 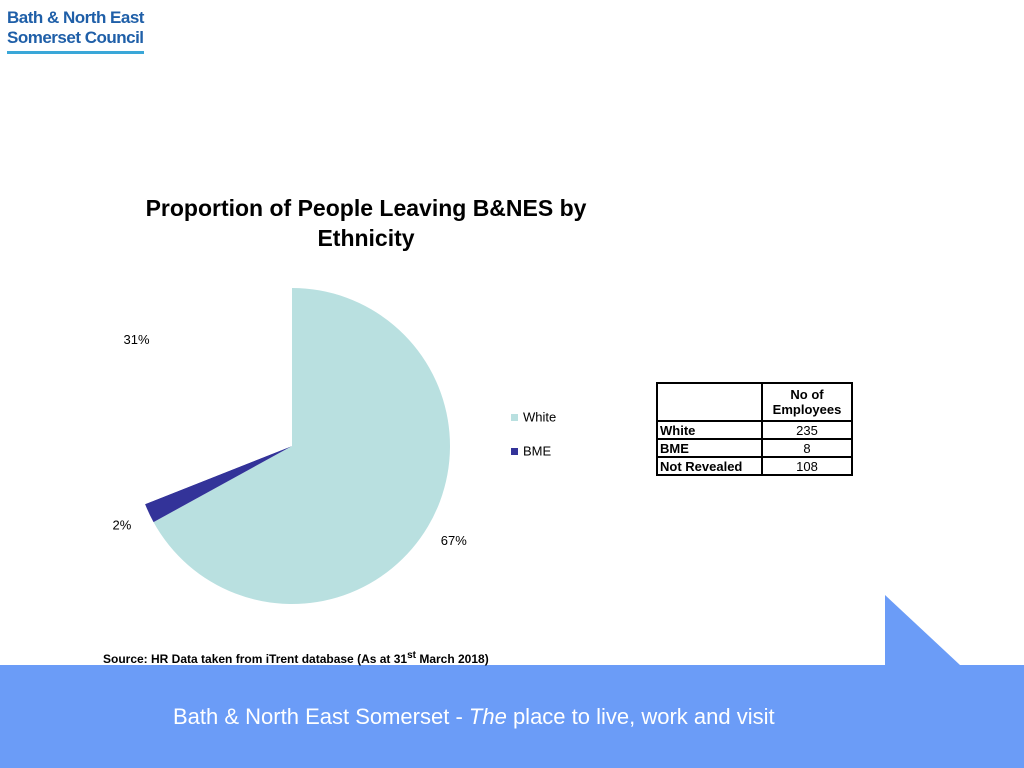 What do you see at coordinates (487, 716) in the screenshot?
I see `footer-emph: The` at bounding box center [487, 716].